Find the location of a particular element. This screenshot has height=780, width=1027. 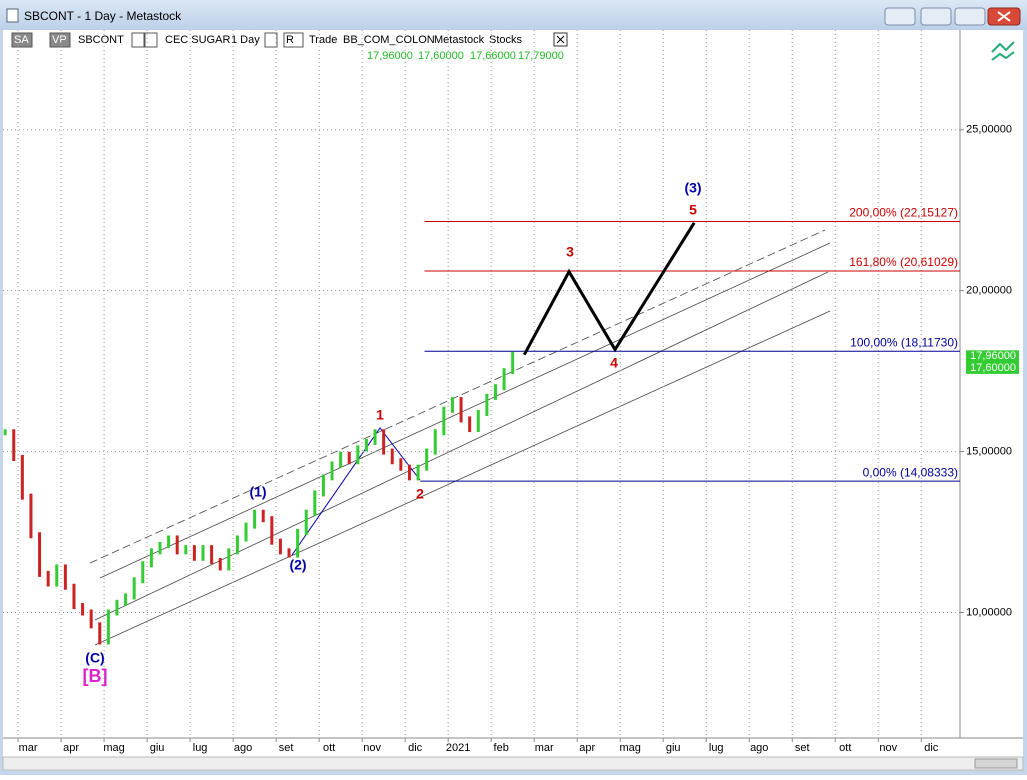

app-icon is located at coordinates (12, 15).